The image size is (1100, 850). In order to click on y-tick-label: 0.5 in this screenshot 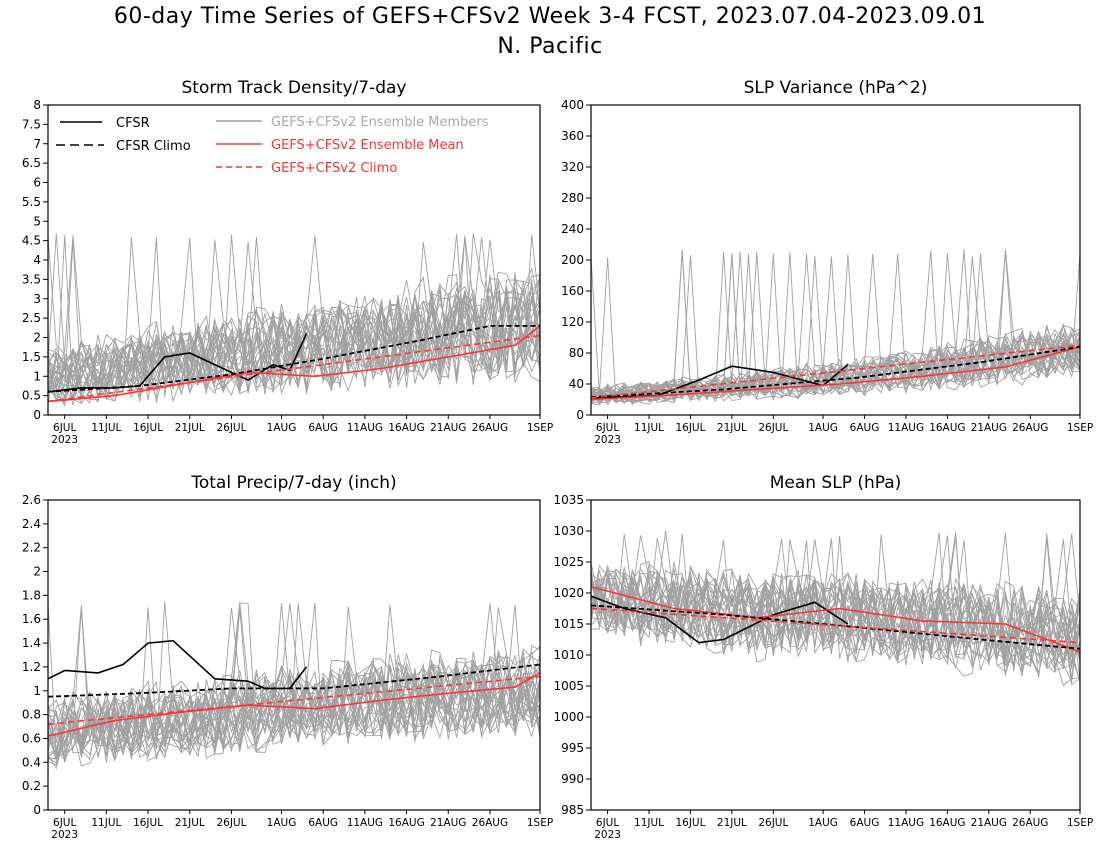, I will do `click(31, 396)`.